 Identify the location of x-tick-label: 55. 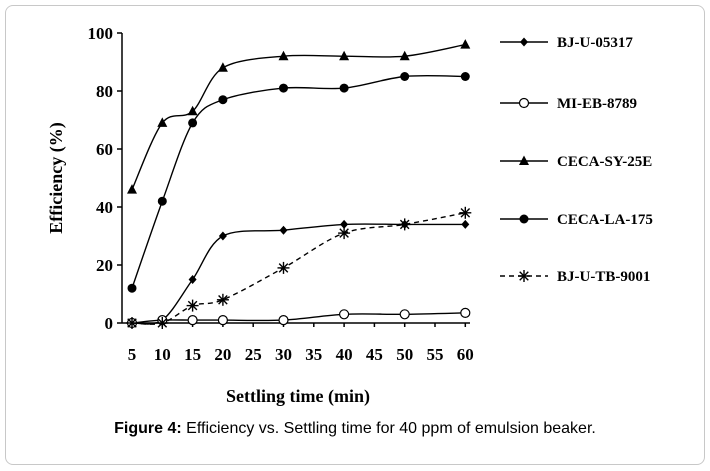
(435, 354).